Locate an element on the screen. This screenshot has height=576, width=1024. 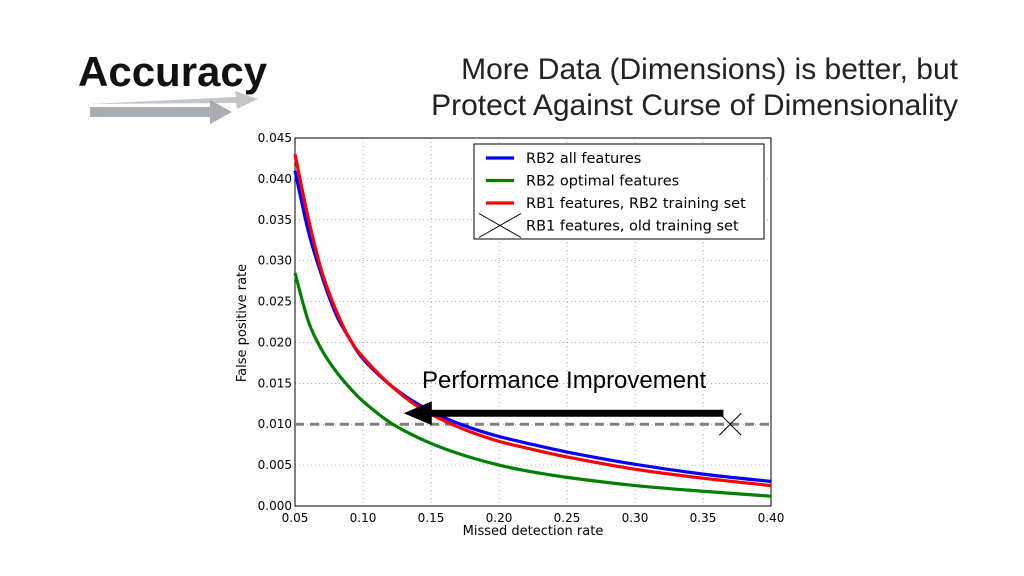
title-arrow-icon is located at coordinates (174, 107).